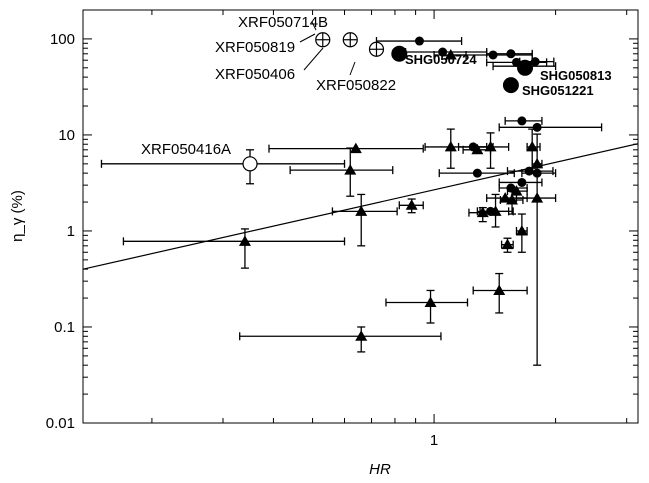 The width and height of the screenshot is (649, 483). Describe the element at coordinates (66, 135) in the screenshot. I see `y-tick-label: 10` at that location.